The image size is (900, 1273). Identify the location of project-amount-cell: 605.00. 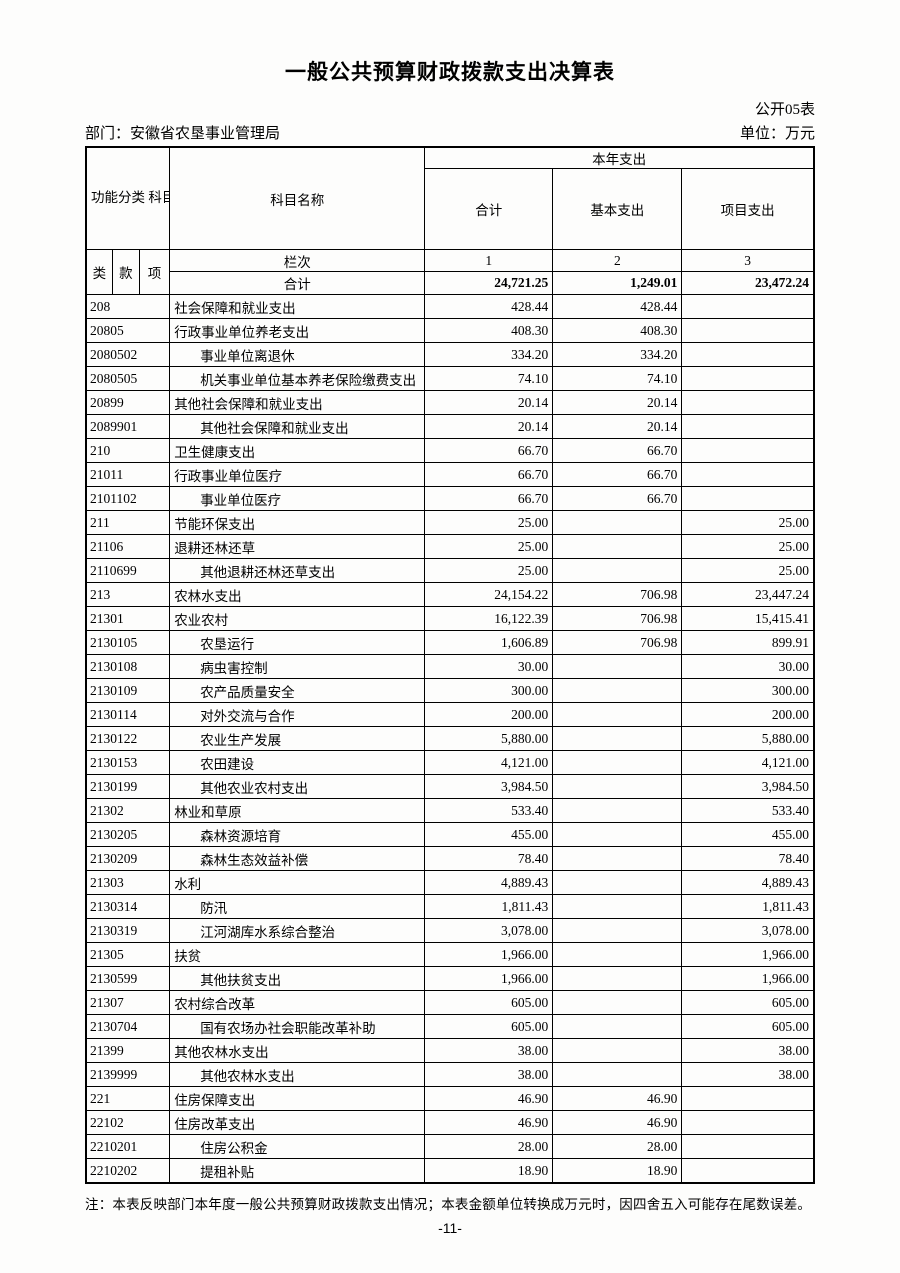
(748, 1026).